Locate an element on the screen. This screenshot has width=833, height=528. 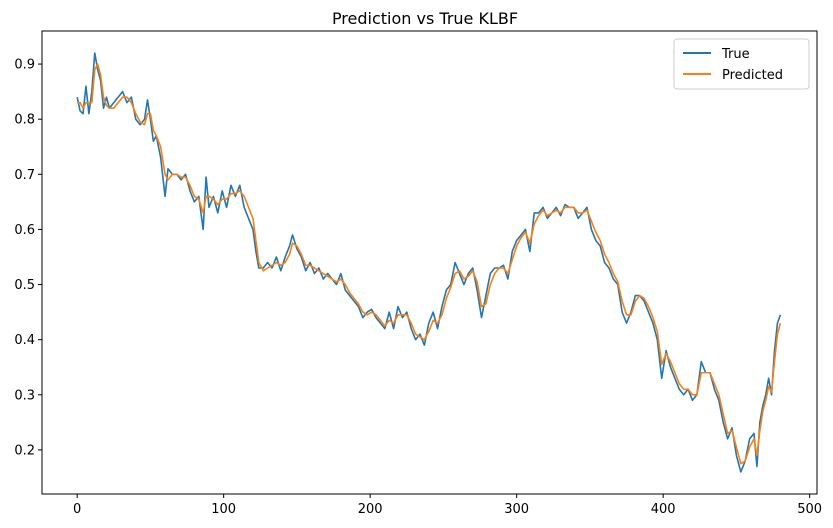
x-tick-label: 200 is located at coordinates (370, 509).